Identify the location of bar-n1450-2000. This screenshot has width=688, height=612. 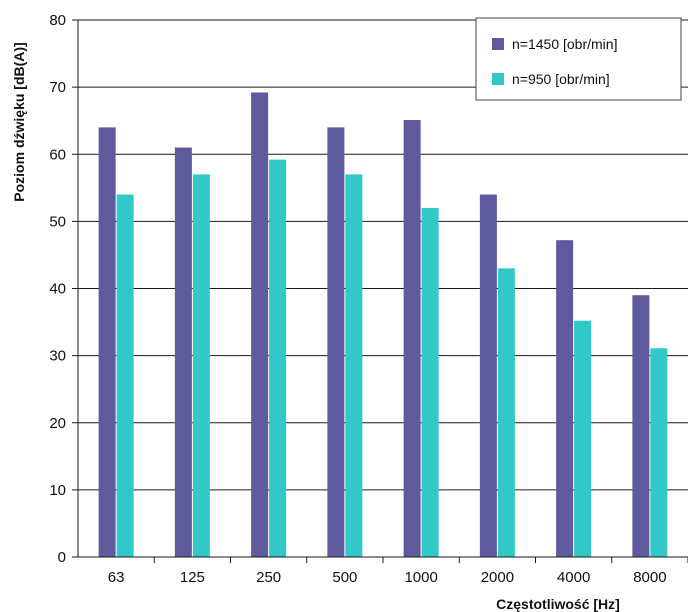
(488, 375).